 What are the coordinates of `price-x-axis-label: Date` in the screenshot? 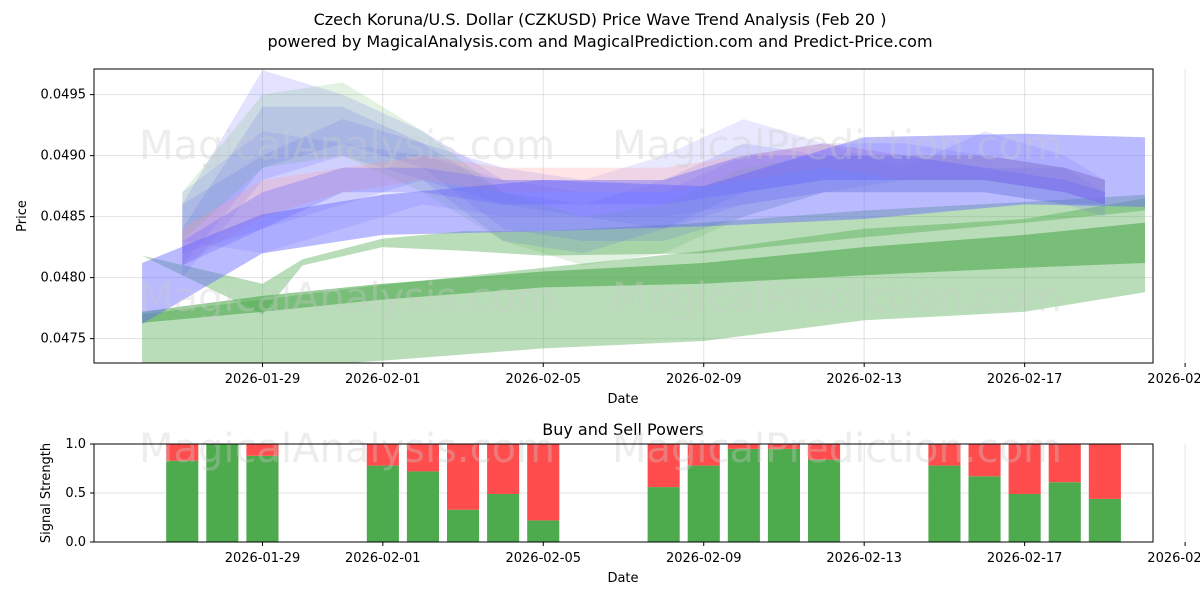 It's located at (622, 399).